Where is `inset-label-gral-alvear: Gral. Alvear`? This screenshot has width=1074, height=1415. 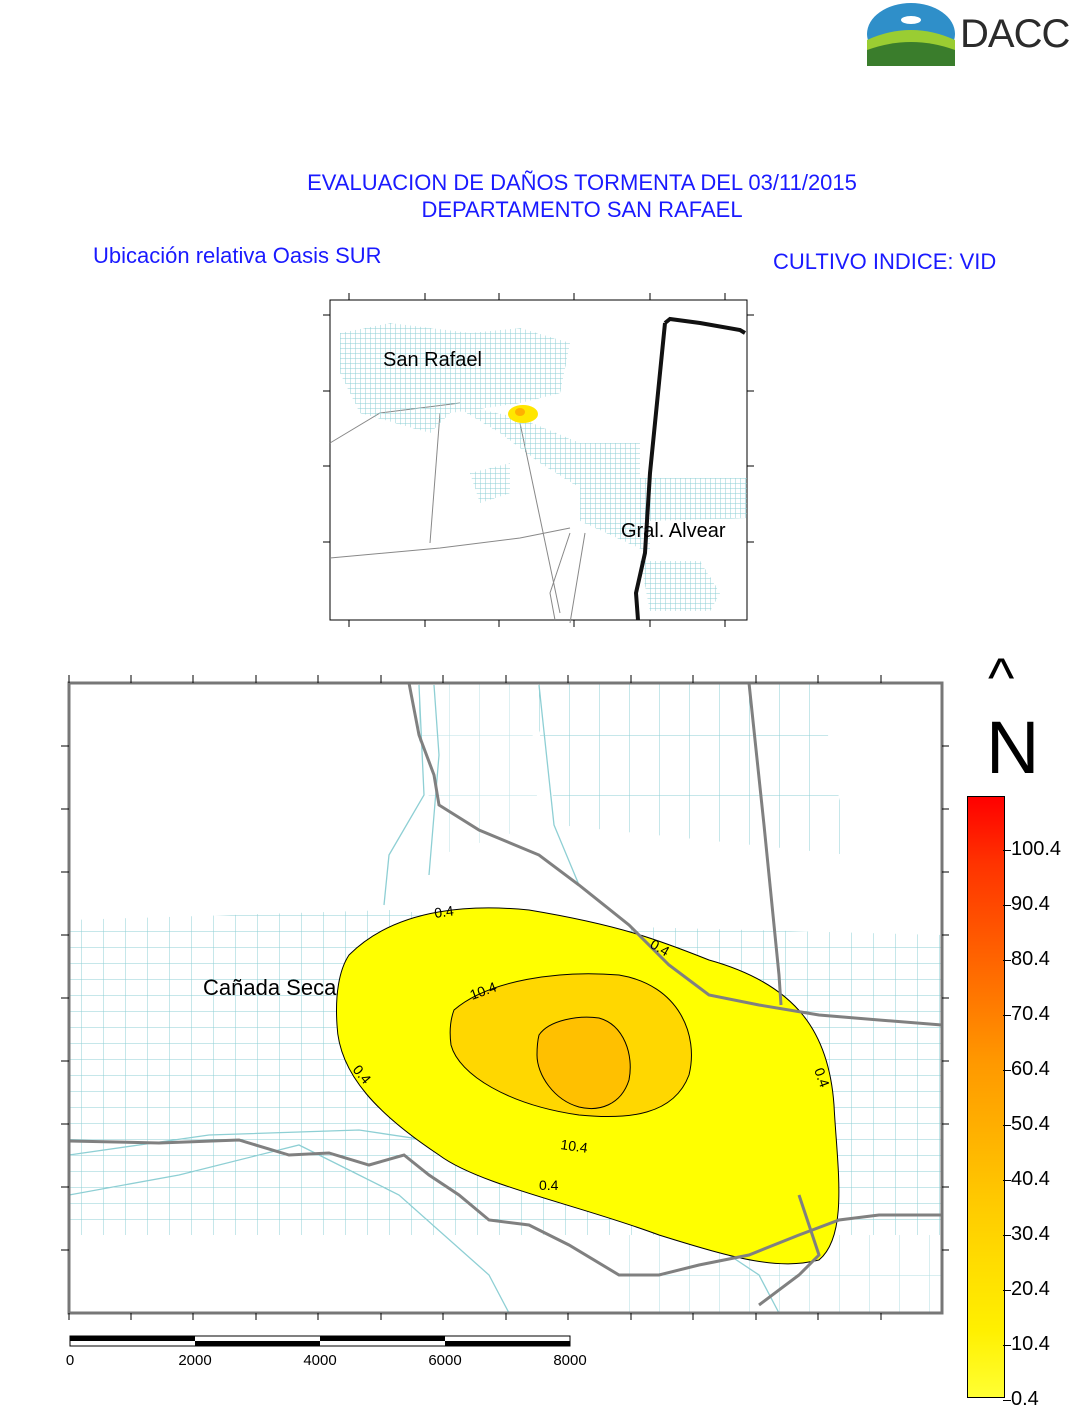
inset-label-gral-alvear: Gral. Alvear is located at coordinates (673, 531).